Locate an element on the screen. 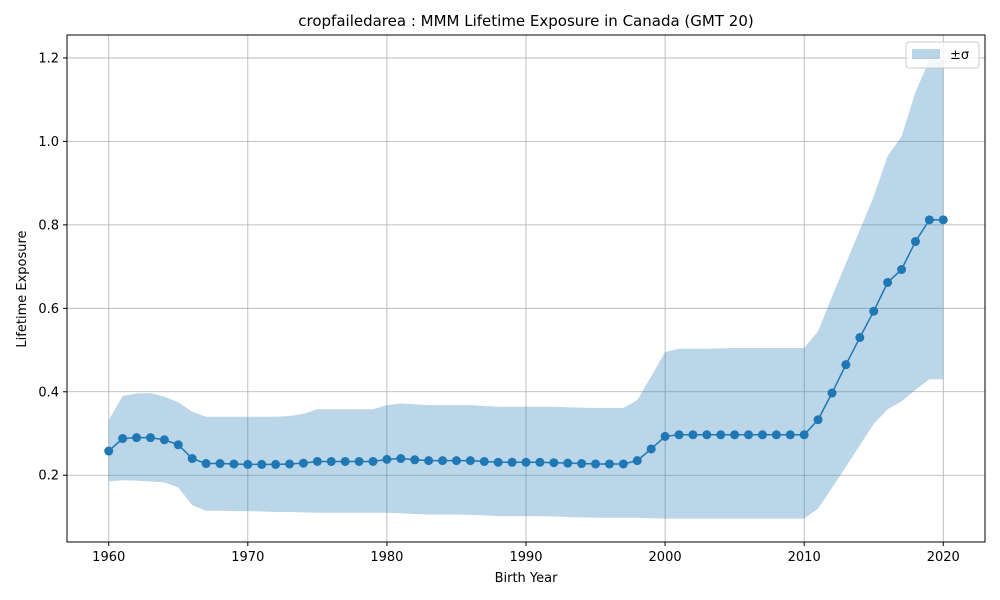 The image size is (1000, 600). y-tick-label: 0.4 is located at coordinates (48, 392).